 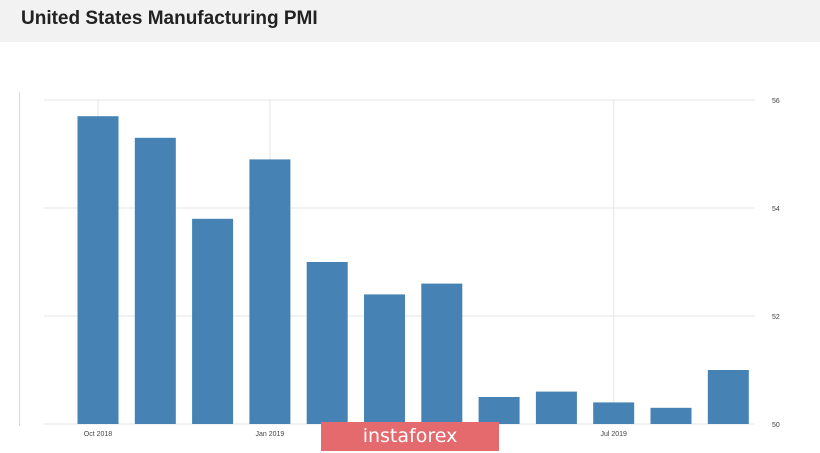 I want to click on left-border, so click(x=19, y=259).